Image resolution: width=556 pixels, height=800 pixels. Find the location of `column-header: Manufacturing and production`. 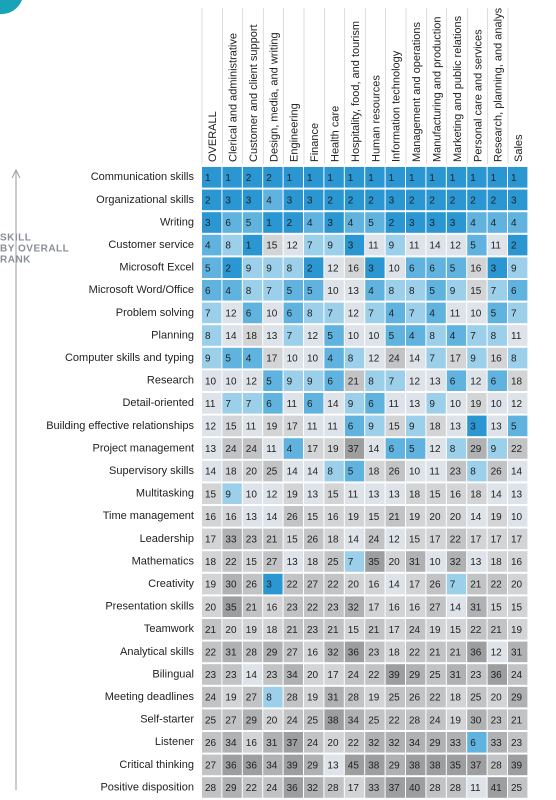

column-header: Manufacturing and production is located at coordinates (438, 89).